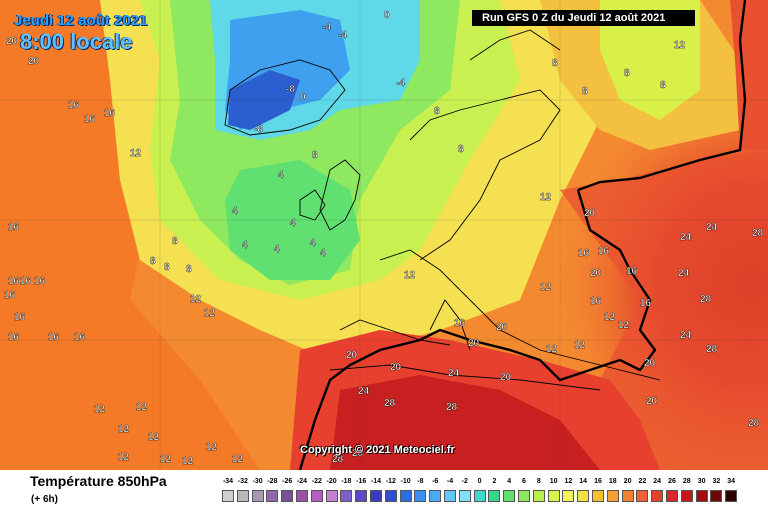 The image size is (768, 512). What do you see at coordinates (465, 422) in the screenshot?
I see `temperature-band-28-south` at bounding box center [465, 422].